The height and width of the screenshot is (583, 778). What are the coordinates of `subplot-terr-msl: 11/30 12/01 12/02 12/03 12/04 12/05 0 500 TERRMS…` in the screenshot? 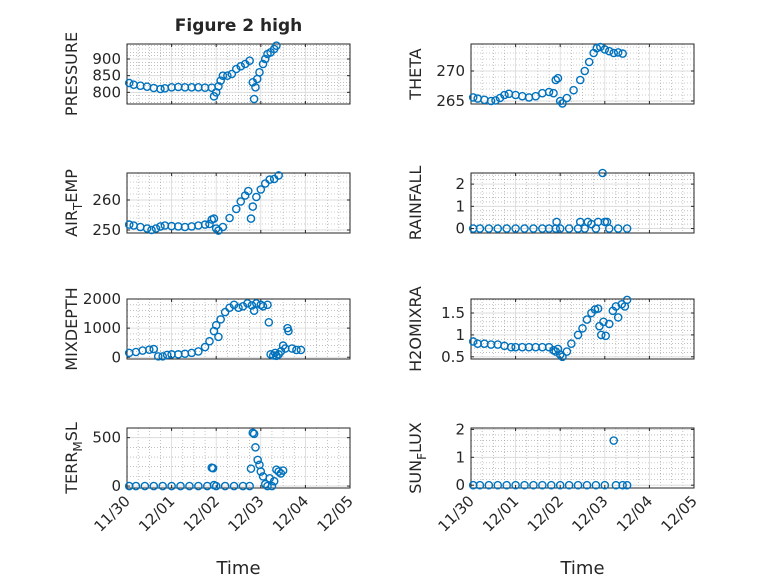 It's located at (209, 478).